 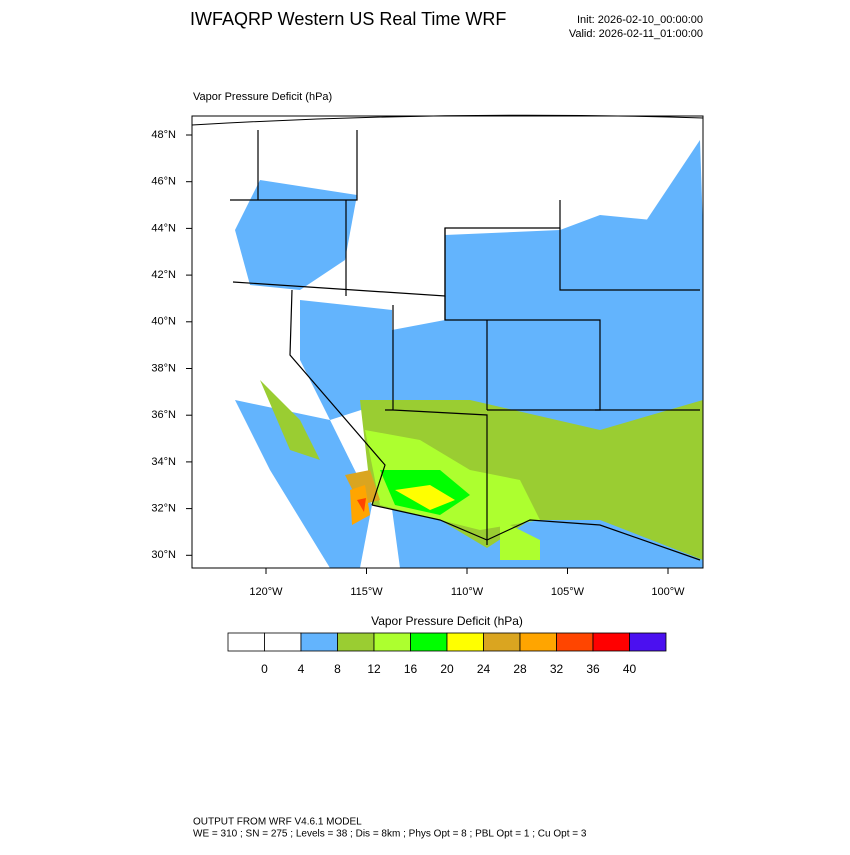 I want to click on colorbar-label: 4, so click(x=301, y=669).